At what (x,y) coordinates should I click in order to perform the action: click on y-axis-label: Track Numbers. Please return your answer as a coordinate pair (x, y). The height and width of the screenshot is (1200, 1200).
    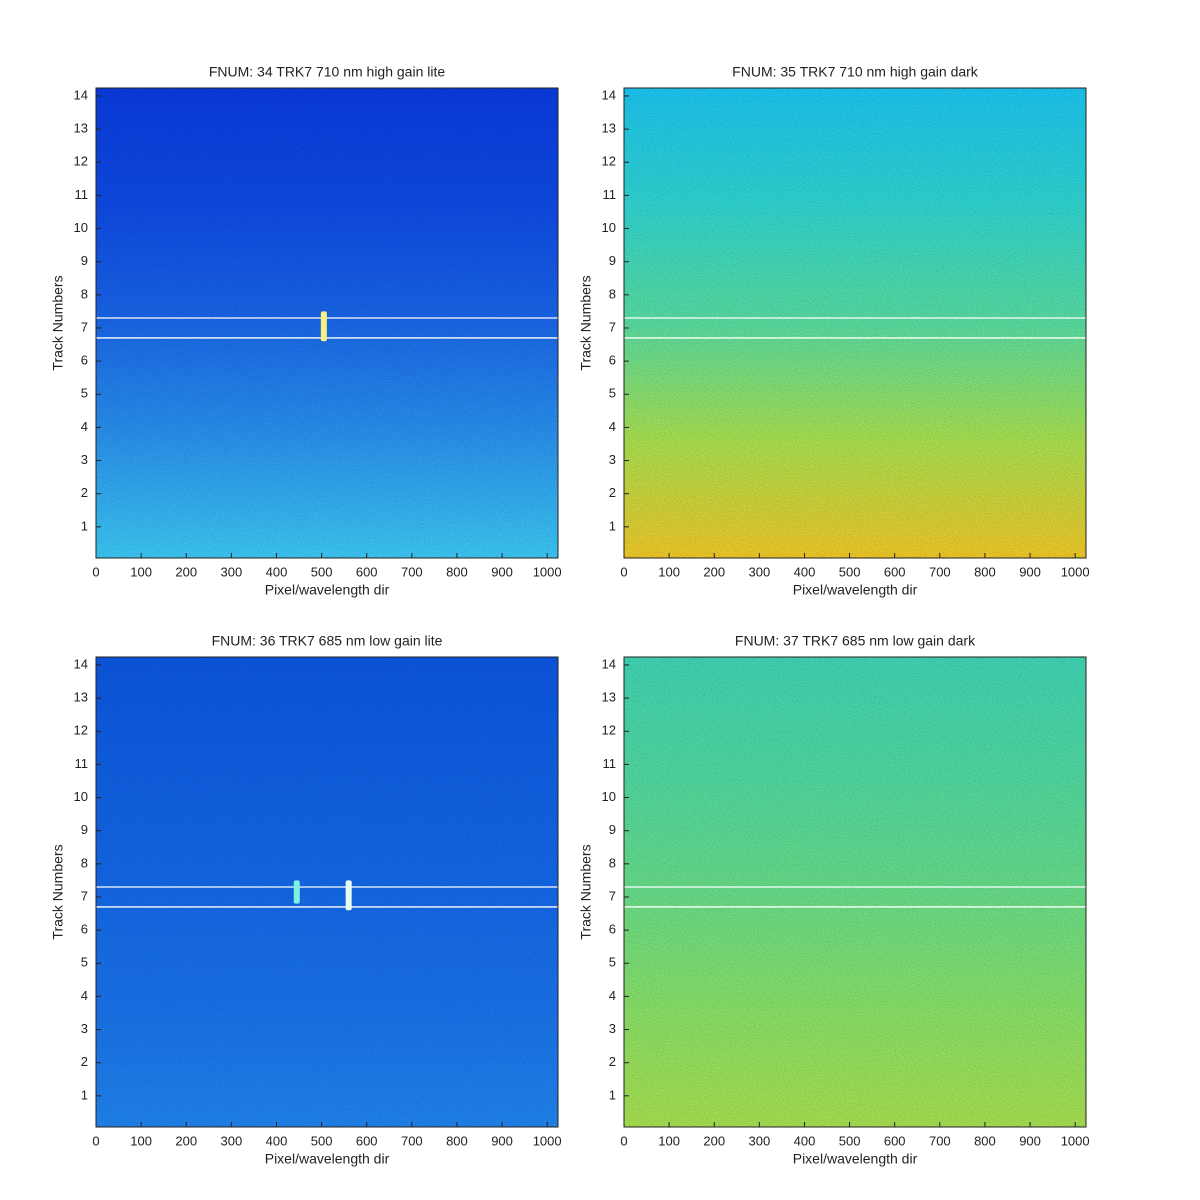
    Looking at the image, I should click on (586, 891).